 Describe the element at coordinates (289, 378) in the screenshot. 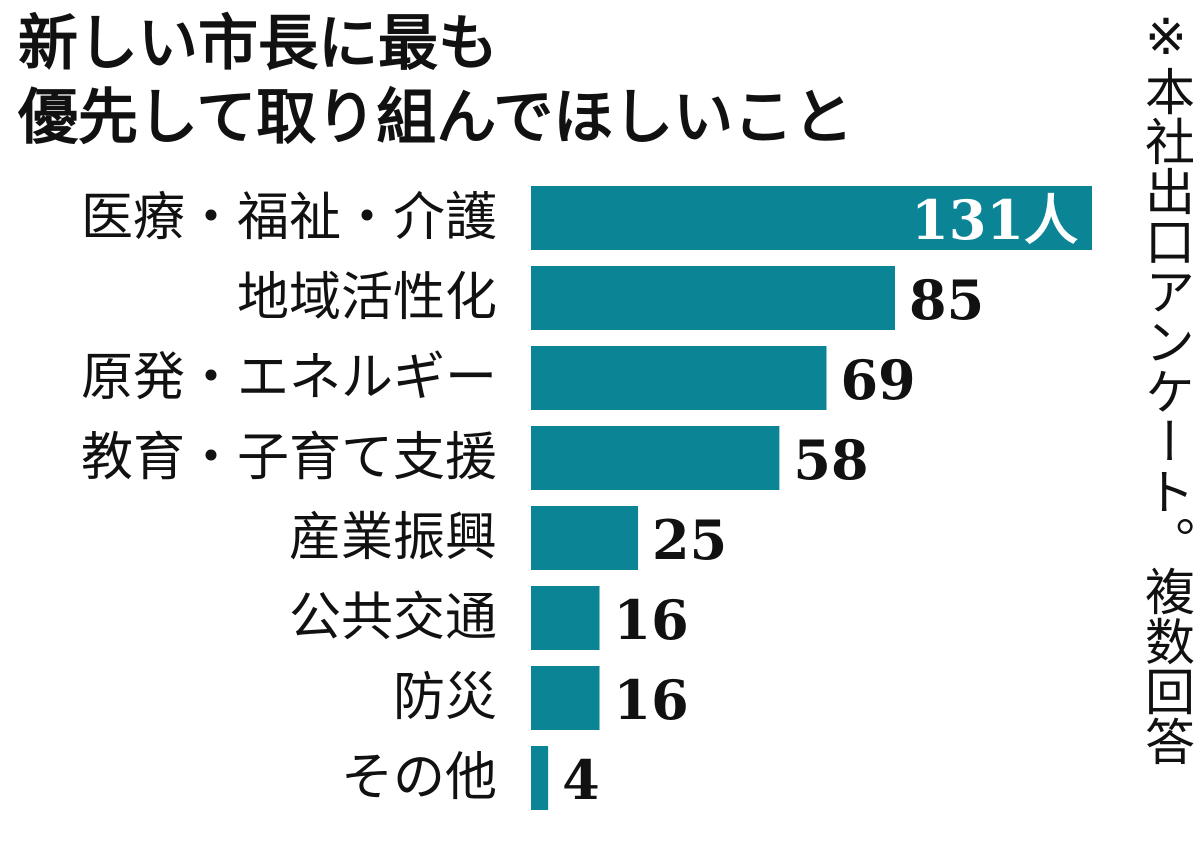

I see `category-label: 原発・エネルギー` at that location.